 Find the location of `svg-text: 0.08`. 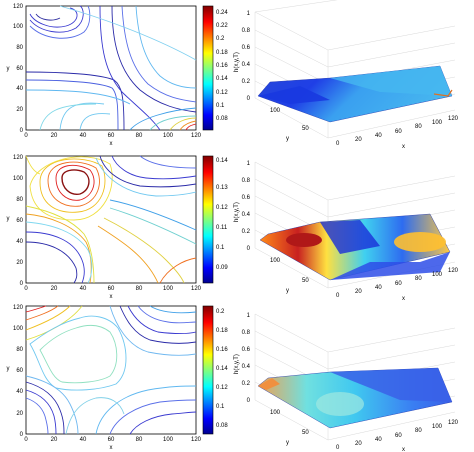

svg-text: 0.08 is located at coordinates (222, 426).